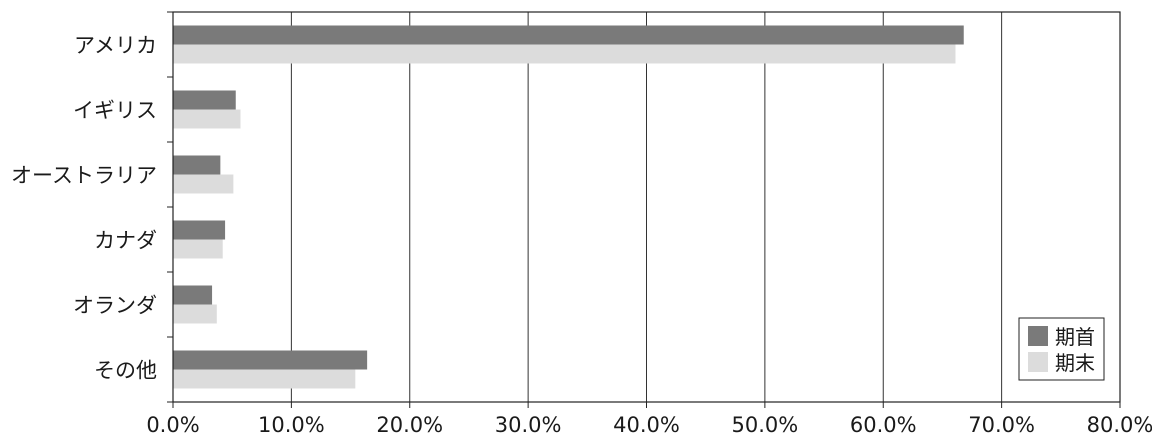  Describe the element at coordinates (1119, 423) in the screenshot. I see `x-tick-label: 80.0%` at that location.